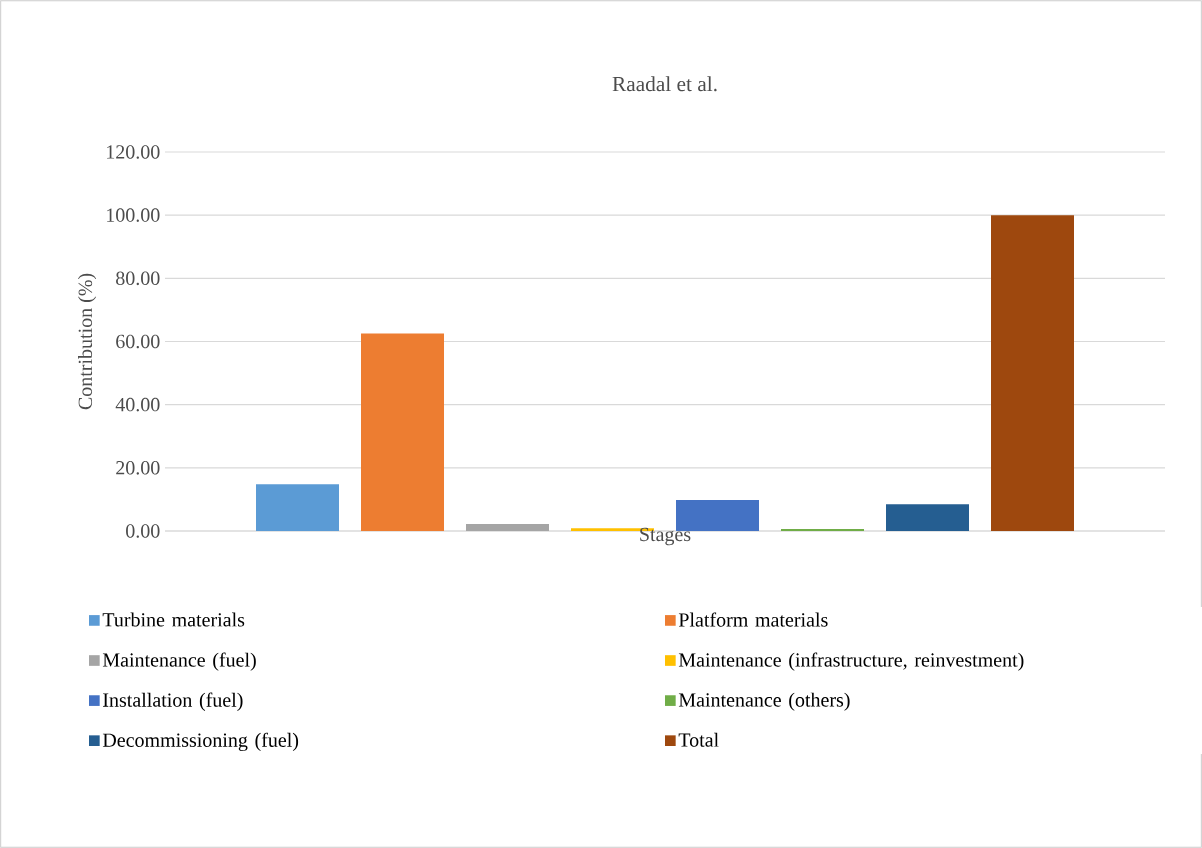  Describe the element at coordinates (664, 84) in the screenshot. I see `chart-title: Raadal et al.` at that location.